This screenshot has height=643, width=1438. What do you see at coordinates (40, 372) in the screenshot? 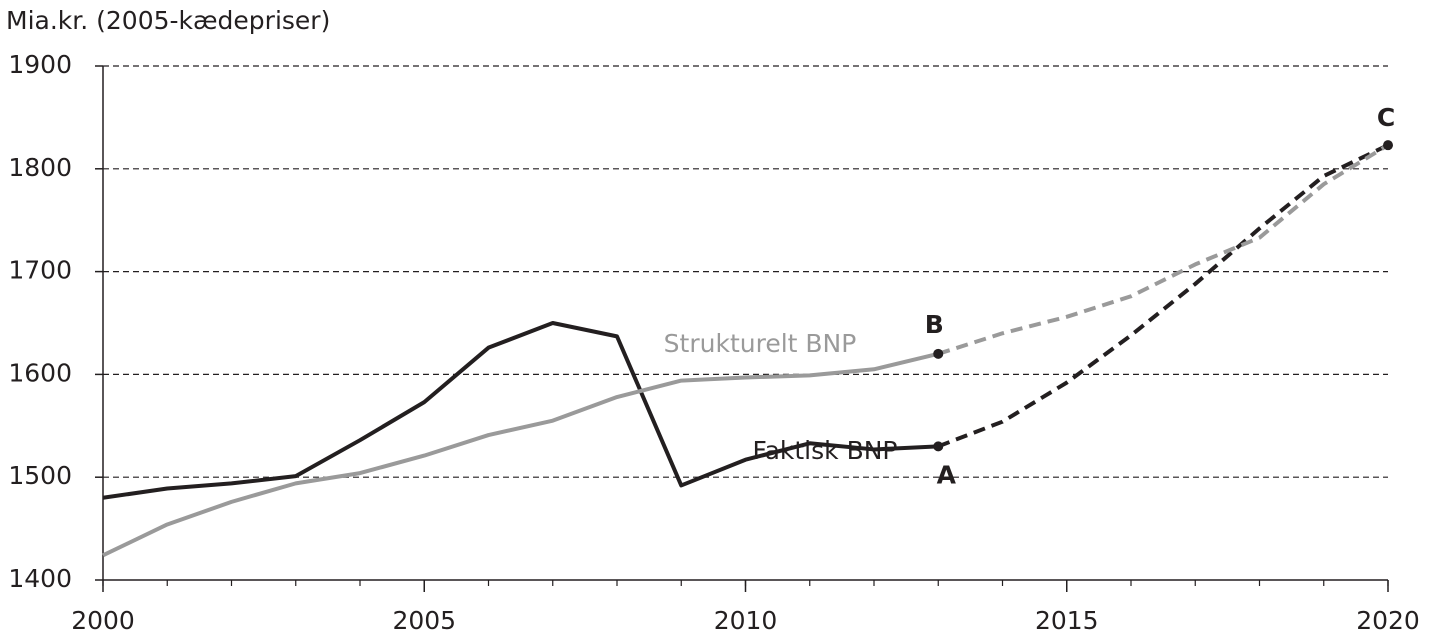
I see `y-tick-label: 1600` at bounding box center [40, 372].